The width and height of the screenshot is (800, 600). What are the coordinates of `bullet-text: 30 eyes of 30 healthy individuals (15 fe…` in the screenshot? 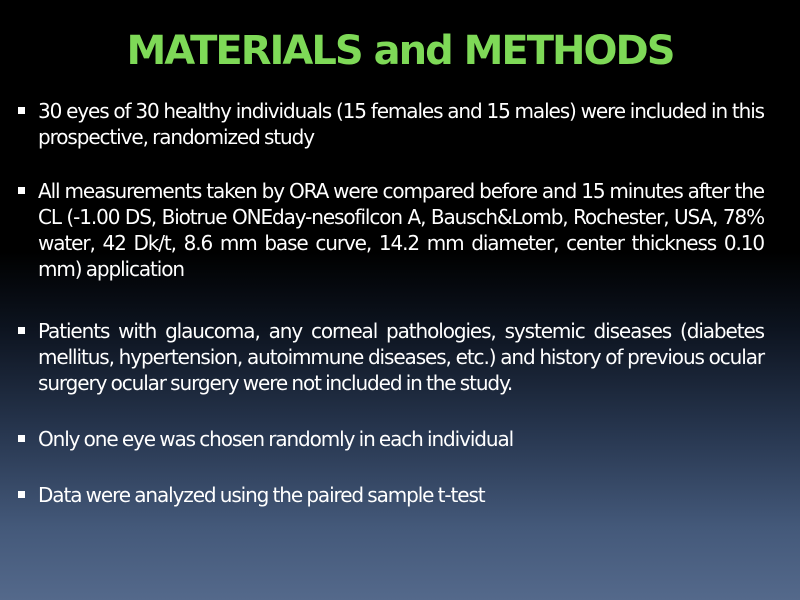 It's located at (401, 124).